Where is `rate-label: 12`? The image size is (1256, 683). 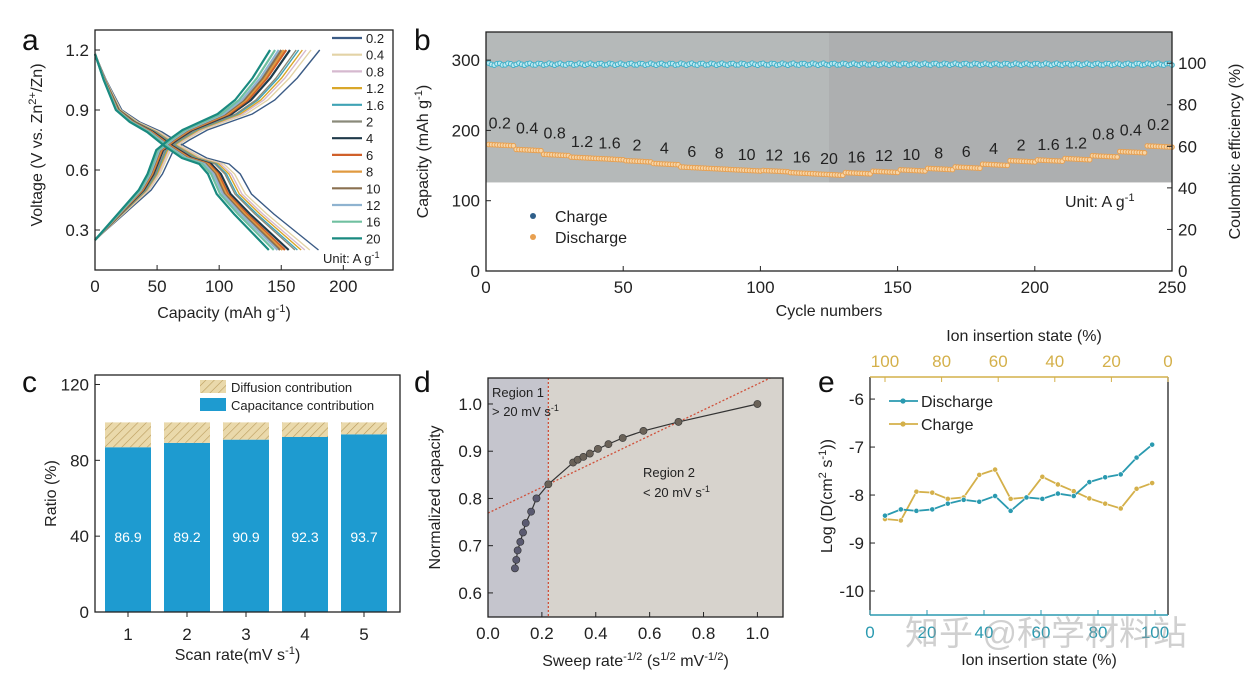
rate-label: 12 is located at coordinates (774, 155).